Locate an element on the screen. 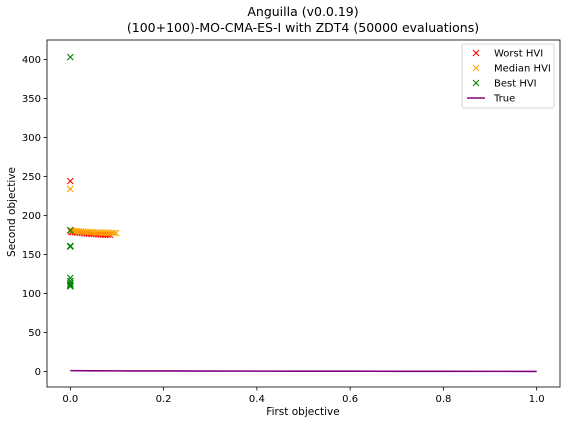 The width and height of the screenshot is (568, 424). series-line-true is located at coordinates (303, 371).